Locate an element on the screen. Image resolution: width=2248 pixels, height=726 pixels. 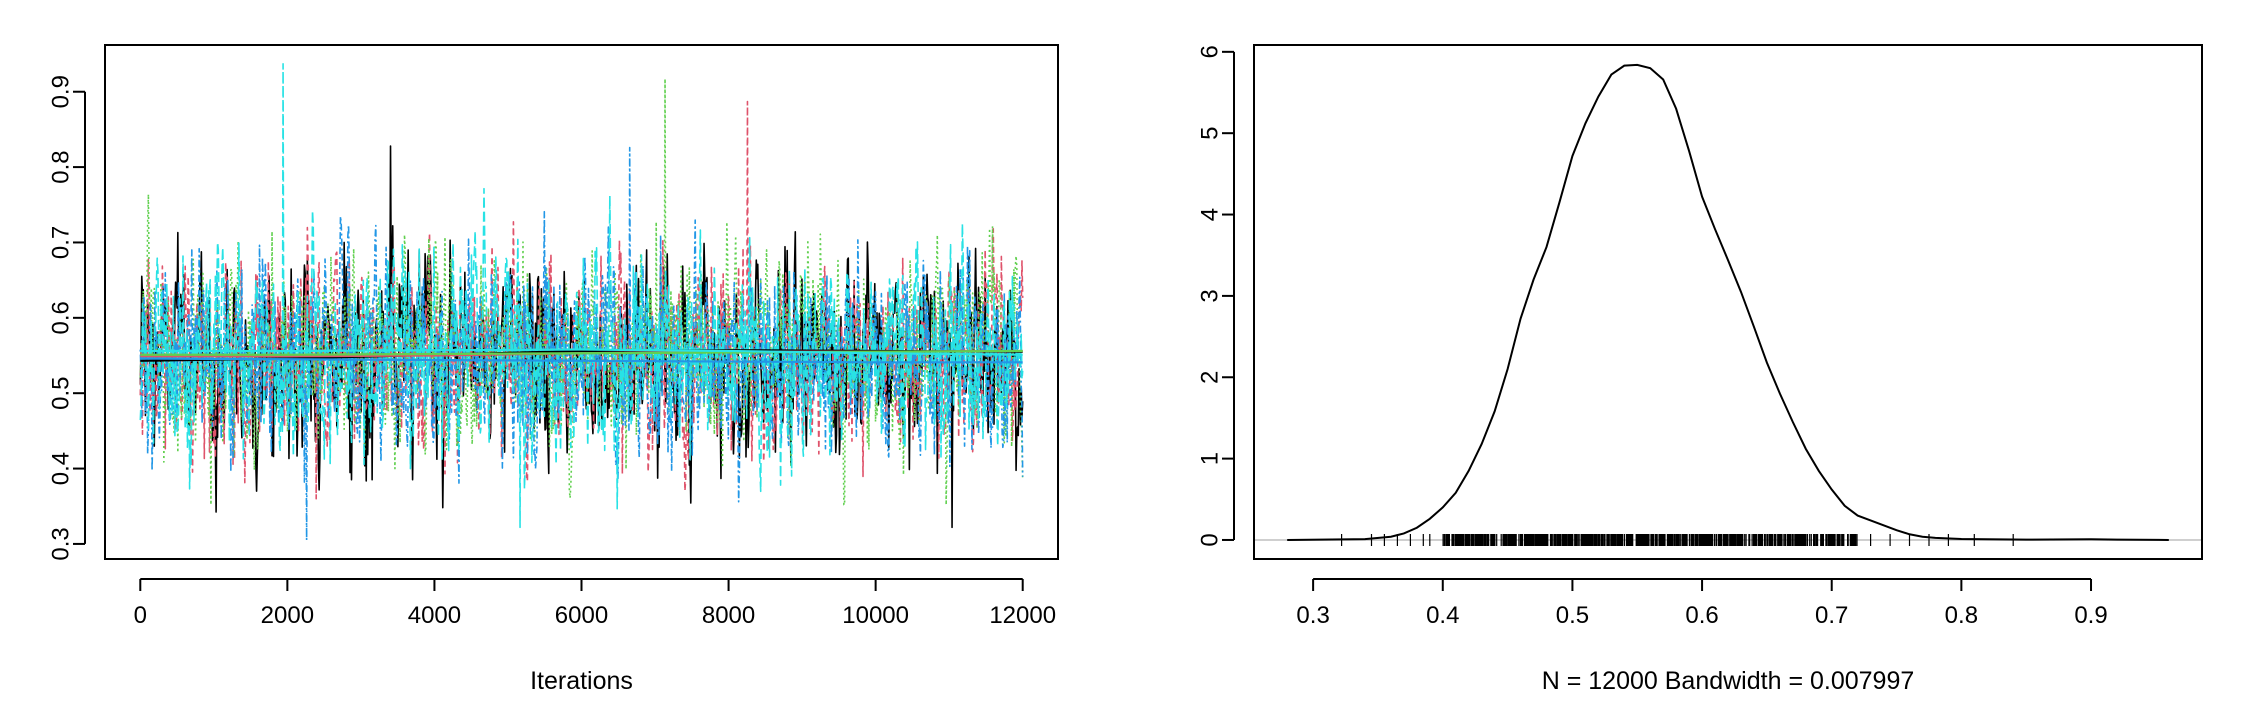
x-tick-label: 0.6 is located at coordinates (1701, 615).